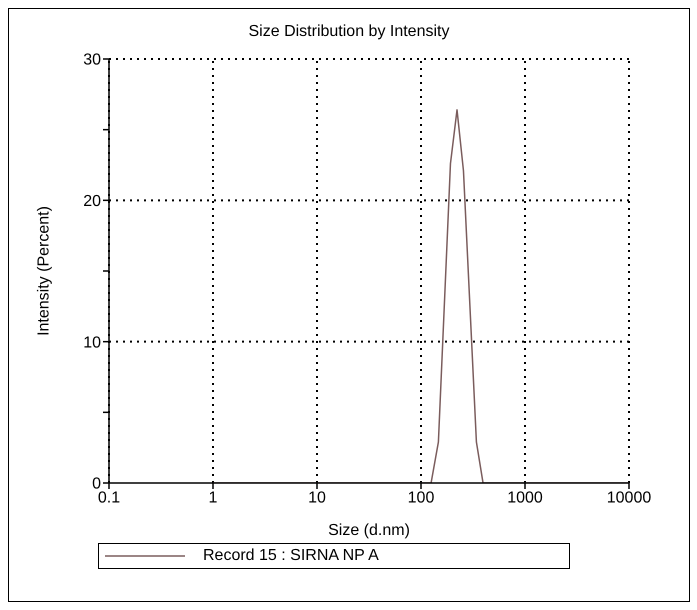 The image size is (697, 610). What do you see at coordinates (291, 556) in the screenshot?
I see `legend-label: Record 15 : SIRNA NP A` at bounding box center [291, 556].